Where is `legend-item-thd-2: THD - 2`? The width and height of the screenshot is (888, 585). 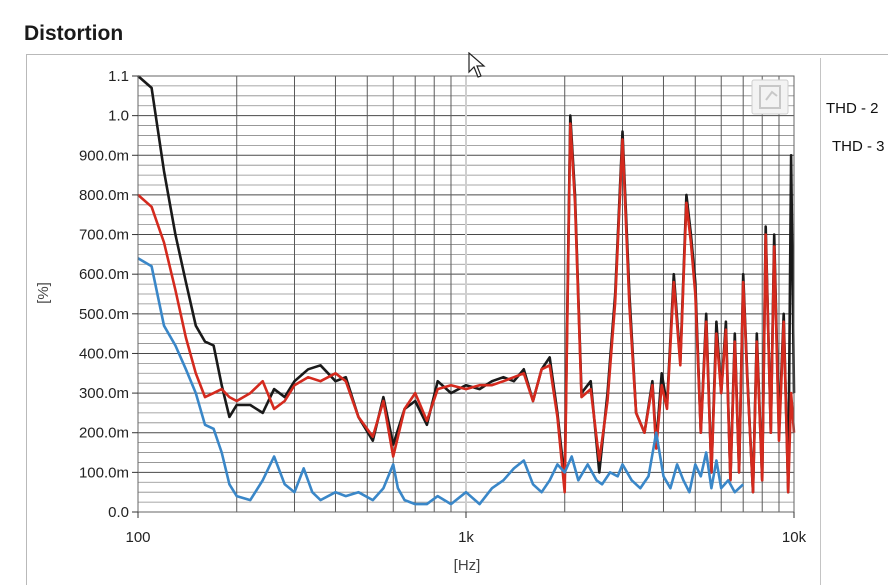
legend-item-thd-2: THD - 2 is located at coordinates (852, 108).